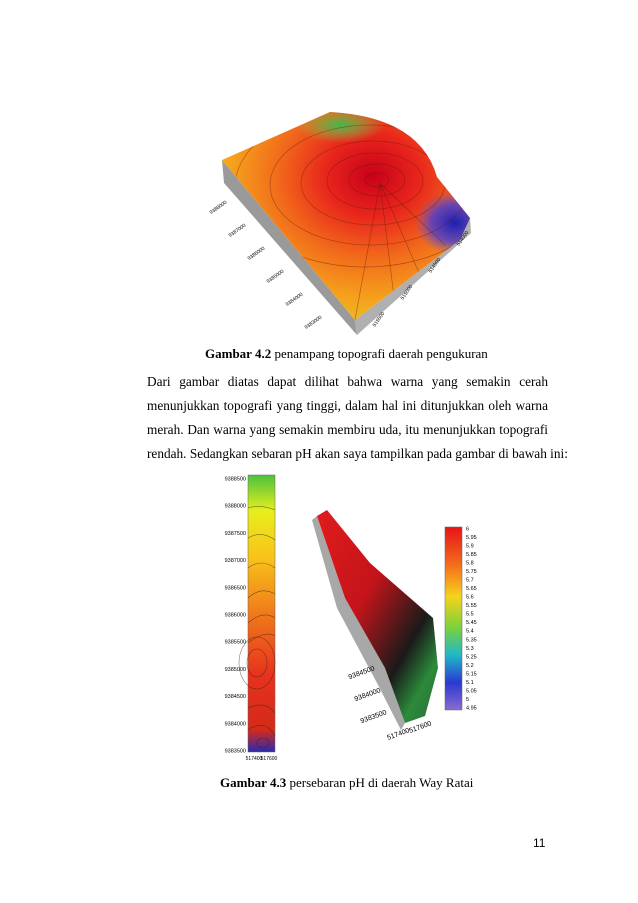  Describe the element at coordinates (470, 598) in the screenshot. I see `legend-label: 5.6` at that location.